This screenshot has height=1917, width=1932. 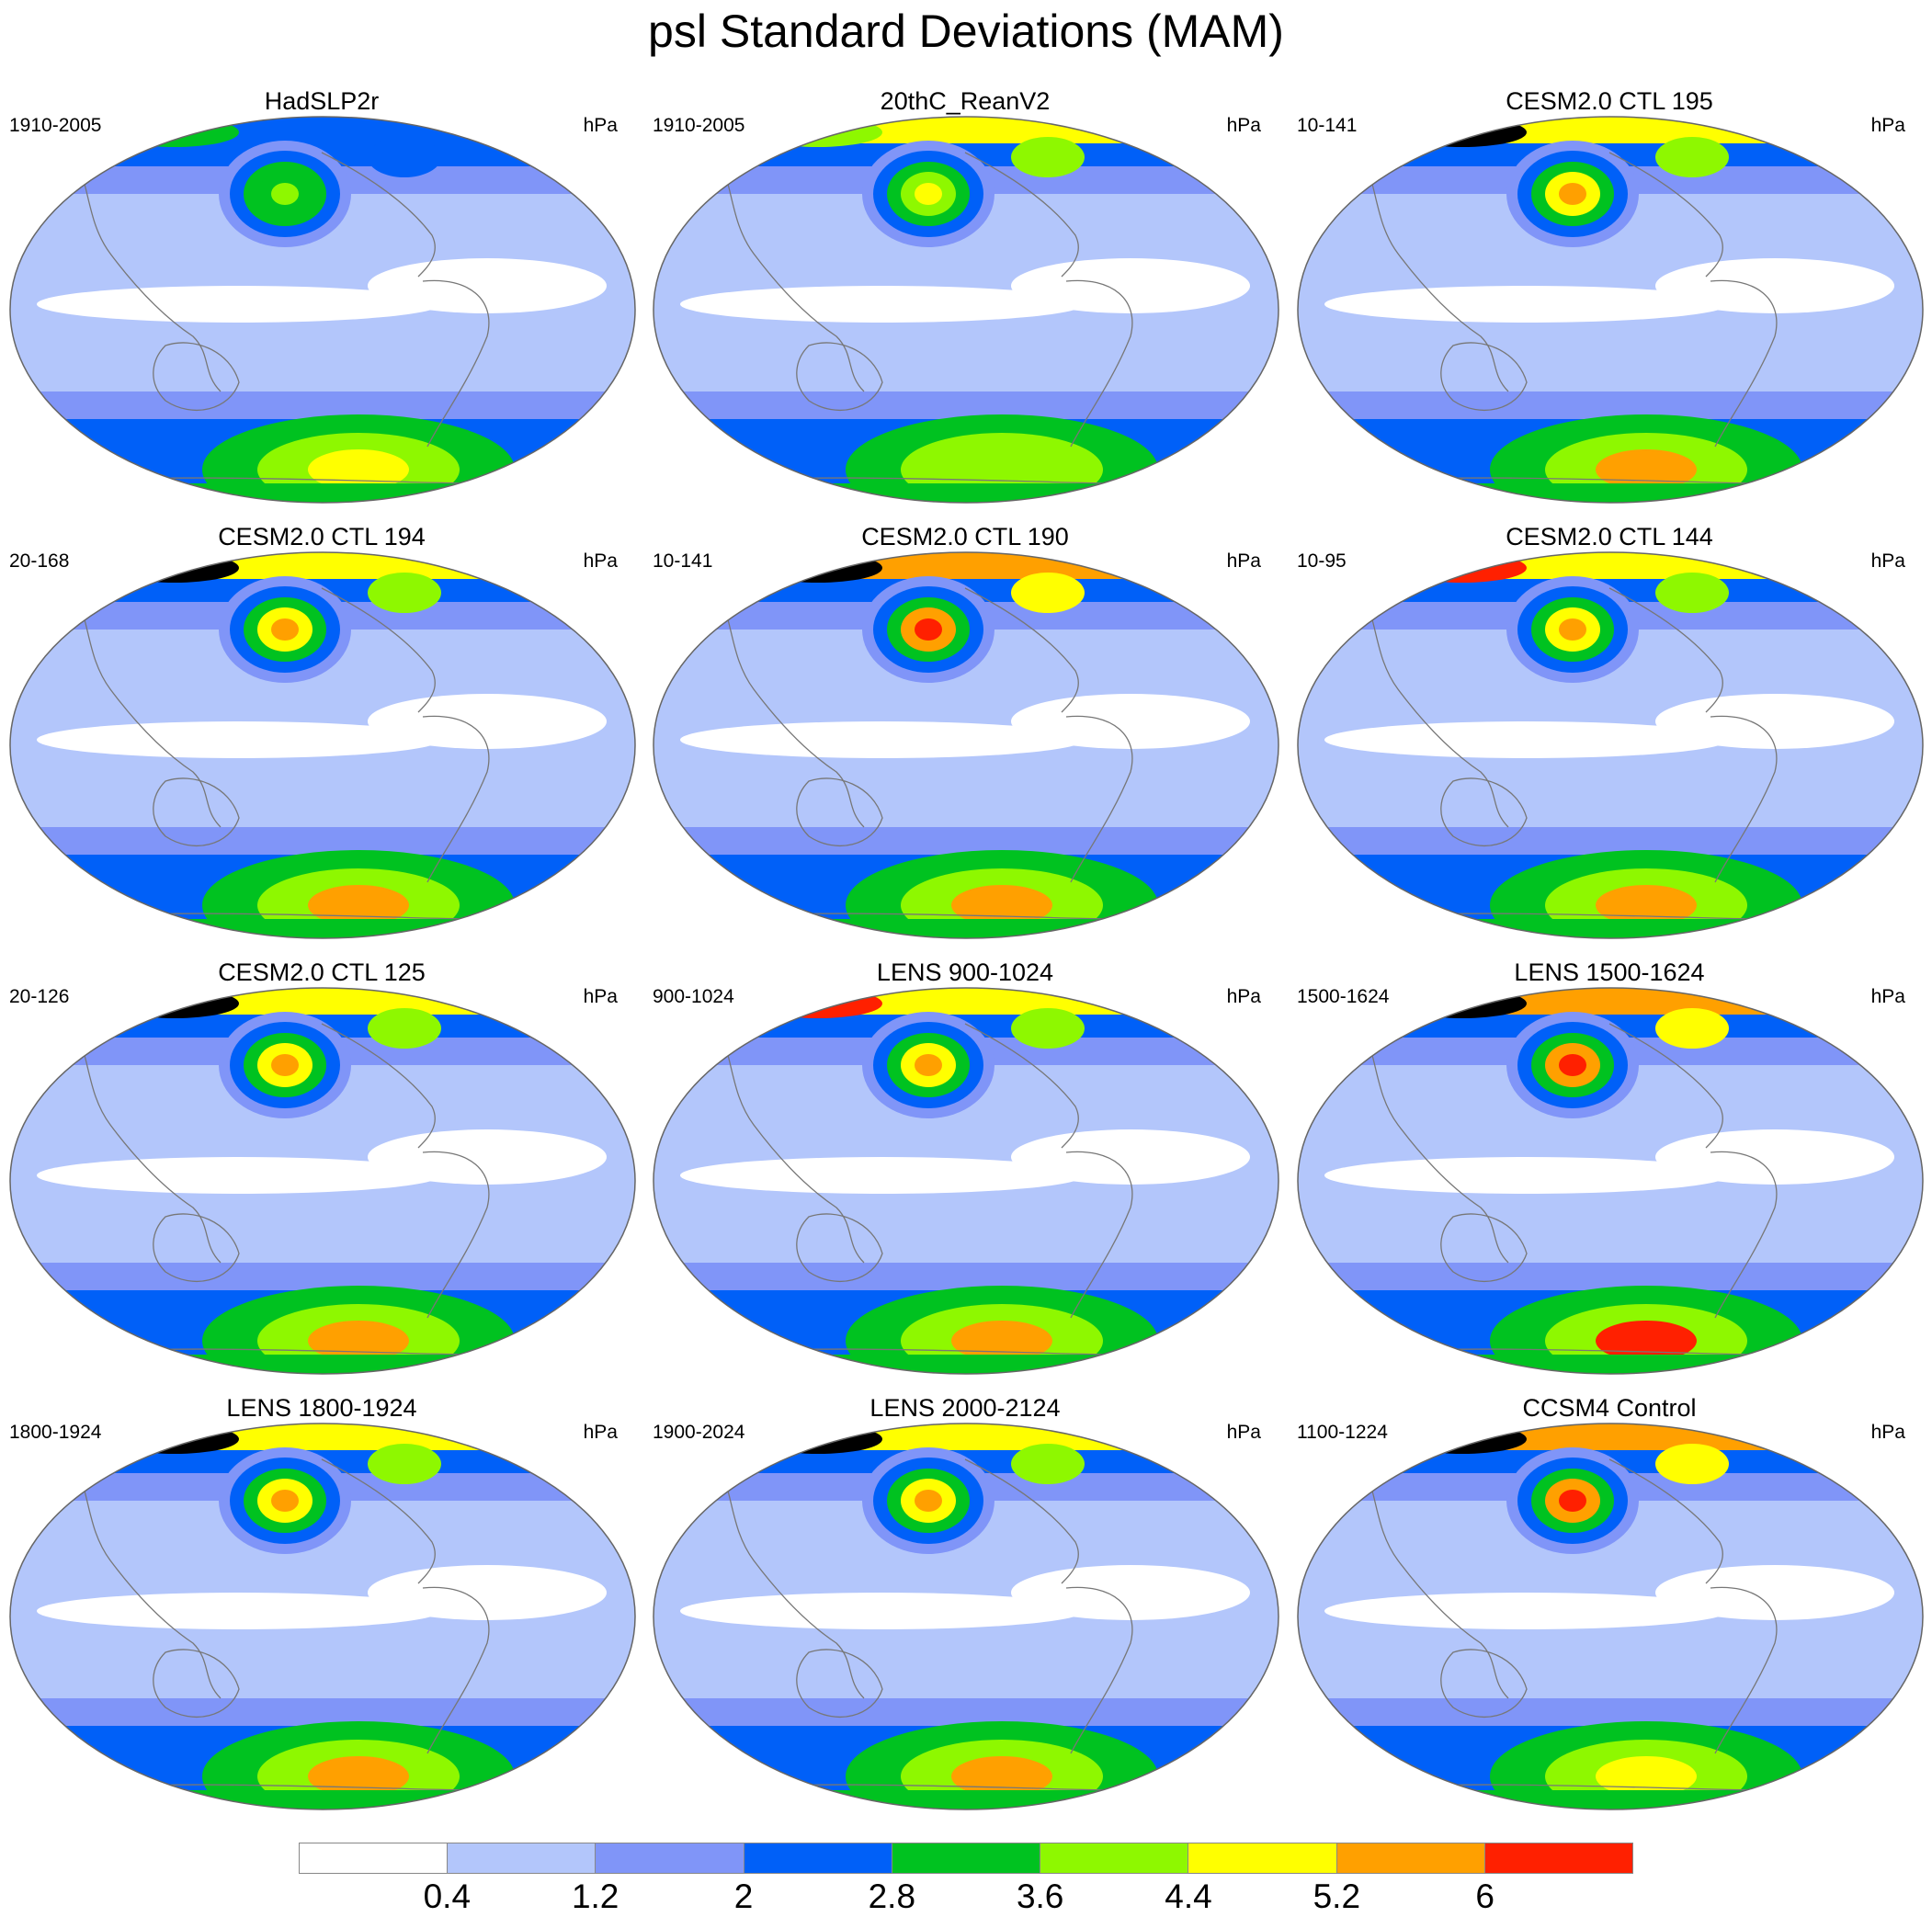 I want to click on map-panel: LENS 900-1024 900-1024 hPa, so click(x=965, y=1169).